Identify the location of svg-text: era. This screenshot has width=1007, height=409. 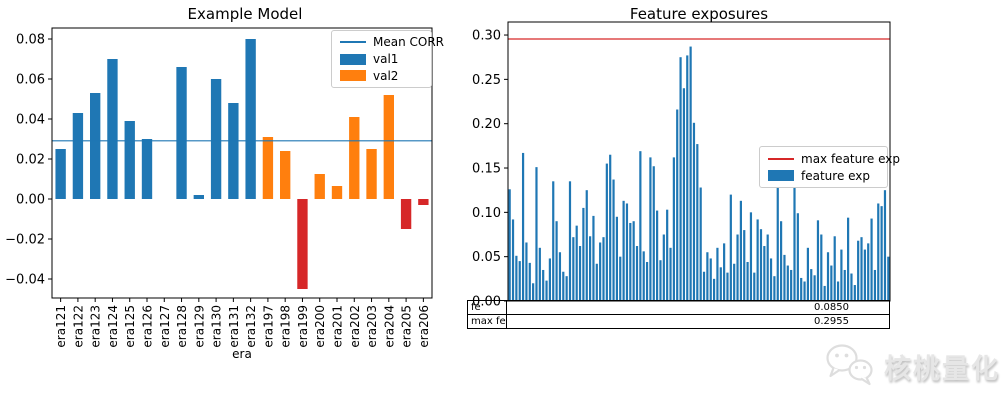
(242, 354).